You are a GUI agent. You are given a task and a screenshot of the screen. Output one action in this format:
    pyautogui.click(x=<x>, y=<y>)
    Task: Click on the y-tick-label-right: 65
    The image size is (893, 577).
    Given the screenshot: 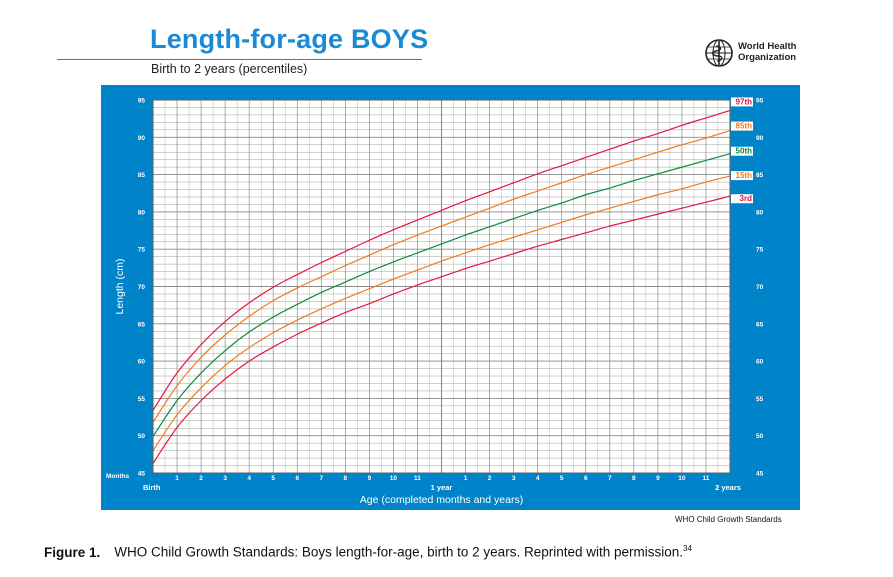 What is the action you would take?
    pyautogui.click(x=760, y=324)
    